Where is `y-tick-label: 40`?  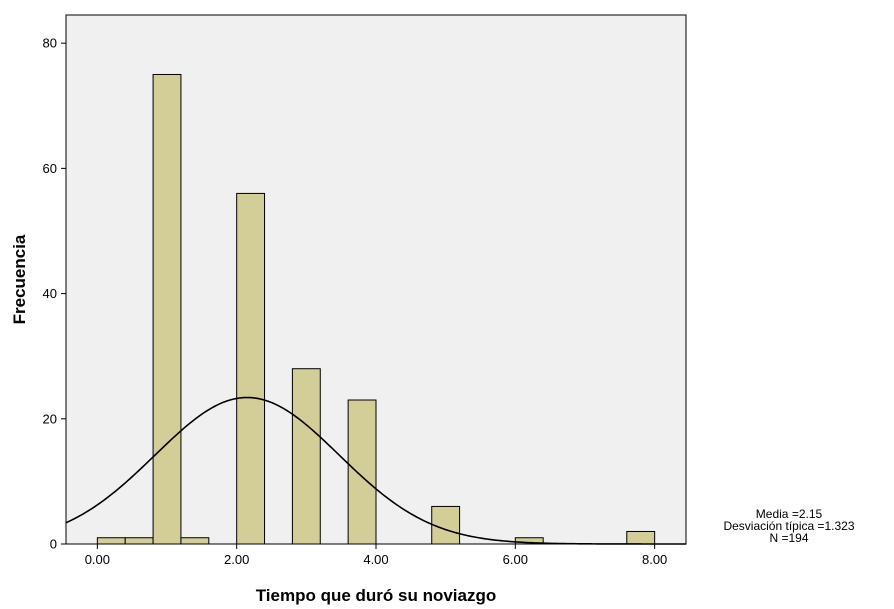
y-tick-label: 40 is located at coordinates (50, 293).